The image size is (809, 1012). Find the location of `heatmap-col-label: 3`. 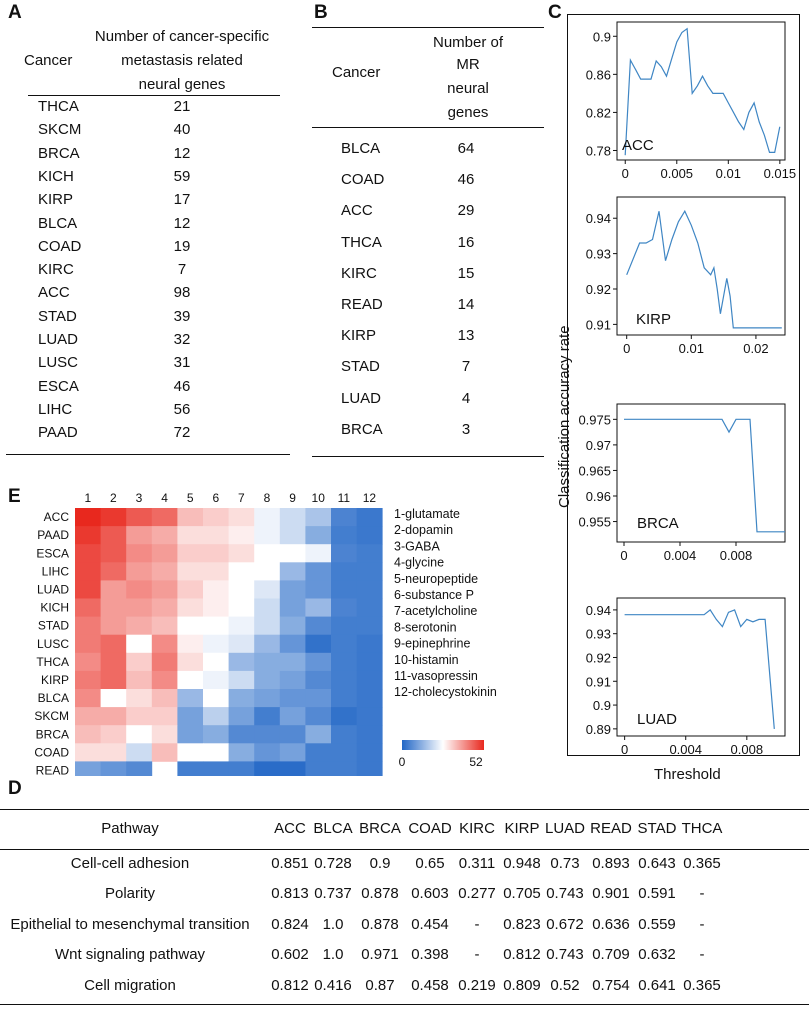

heatmap-col-label: 3 is located at coordinates (139, 498).